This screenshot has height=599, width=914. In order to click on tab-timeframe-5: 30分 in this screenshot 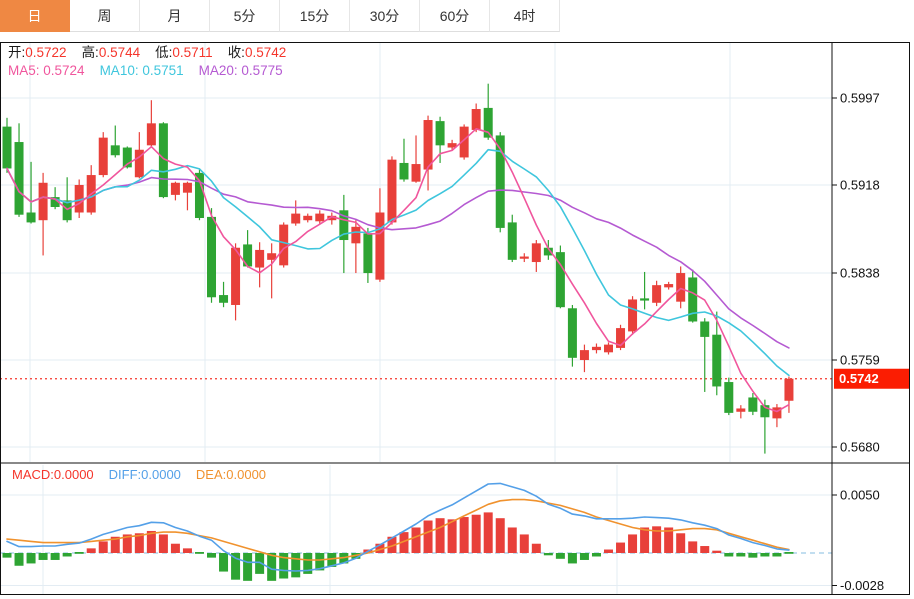, I will do `click(385, 16)`.